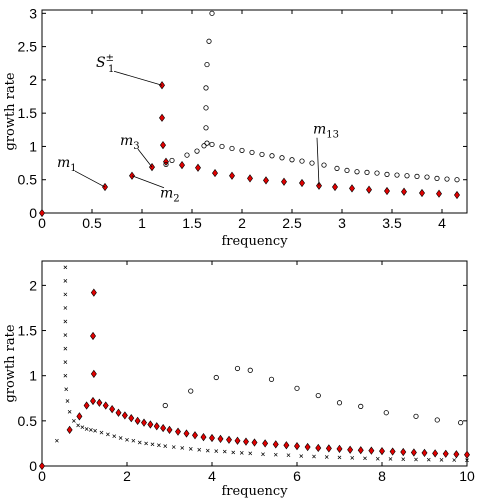 Image resolution: width=480 pixels, height=499 pixels. What do you see at coordinates (33, 466) in the screenshot?
I see `y-tick-label: 0` at bounding box center [33, 466].